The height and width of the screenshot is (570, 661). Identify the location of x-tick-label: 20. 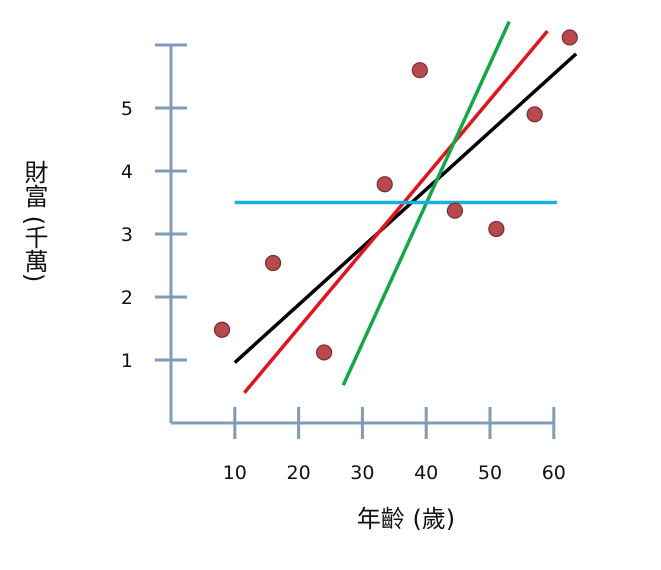
(299, 473).